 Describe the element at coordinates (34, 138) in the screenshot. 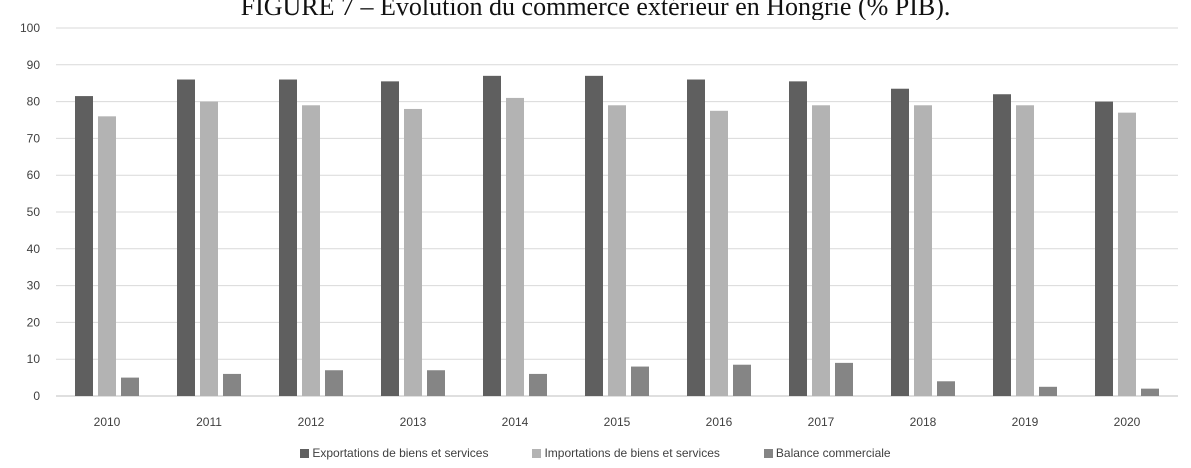

I see `y-tick-label: 70` at that location.